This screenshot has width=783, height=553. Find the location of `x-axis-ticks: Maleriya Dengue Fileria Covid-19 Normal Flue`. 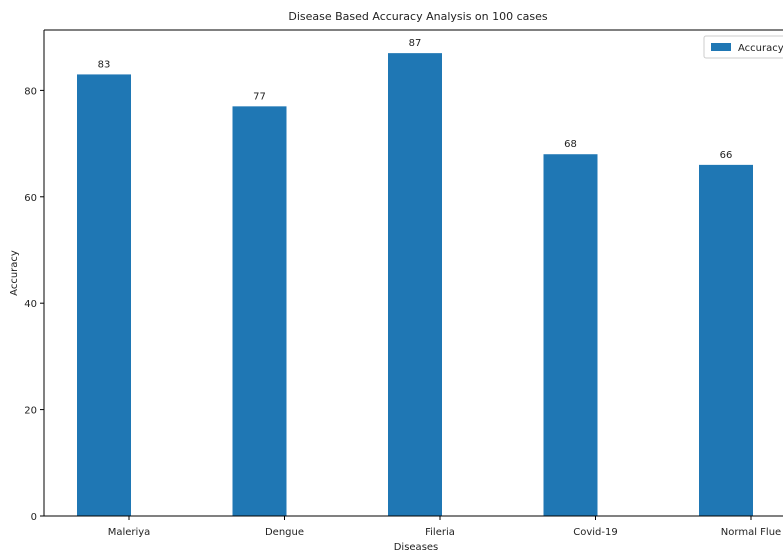

x-axis-ticks: Maleriya Dengue Fileria Covid-19 Normal Flue is located at coordinates (444, 527).